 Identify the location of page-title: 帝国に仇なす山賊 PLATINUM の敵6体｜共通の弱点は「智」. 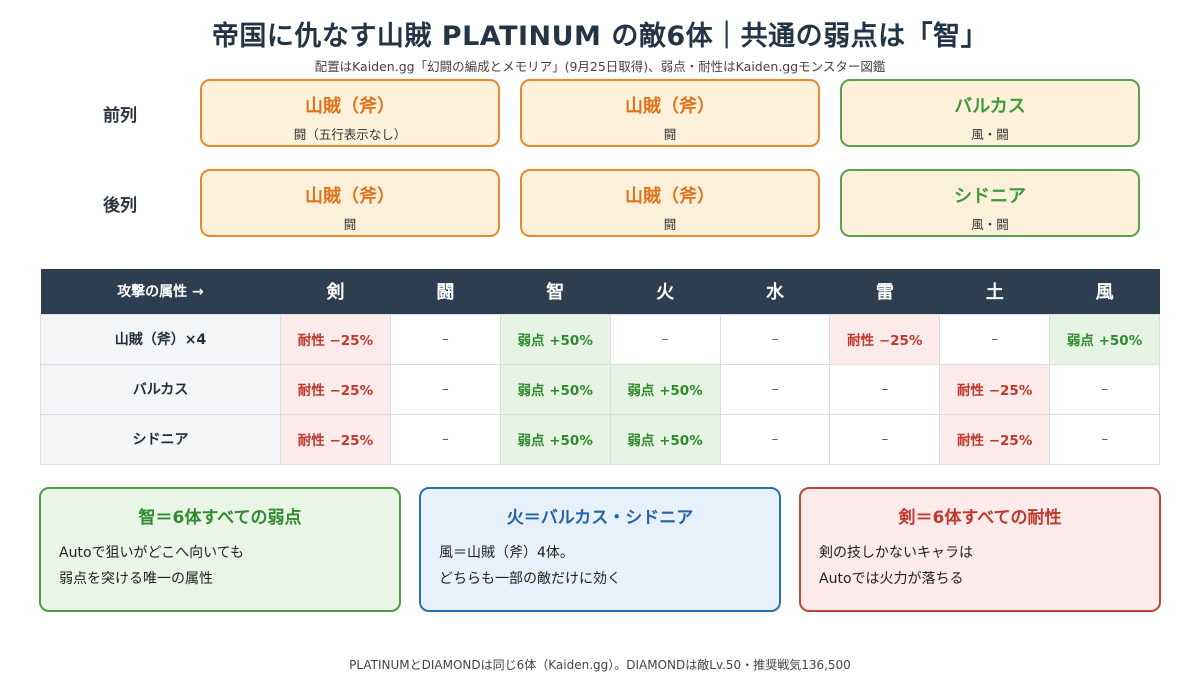
(600, 36).